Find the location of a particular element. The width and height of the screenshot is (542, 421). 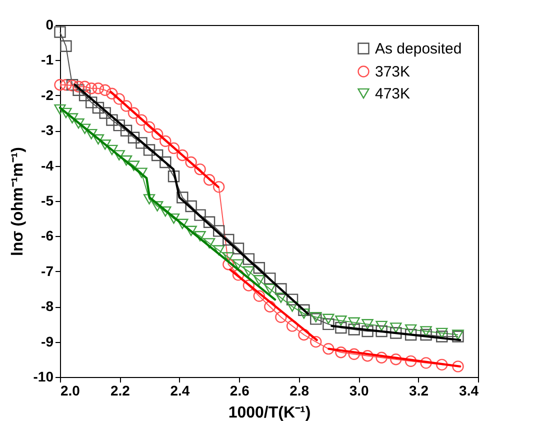

x-tick-label: 2.0 is located at coordinates (70, 390).